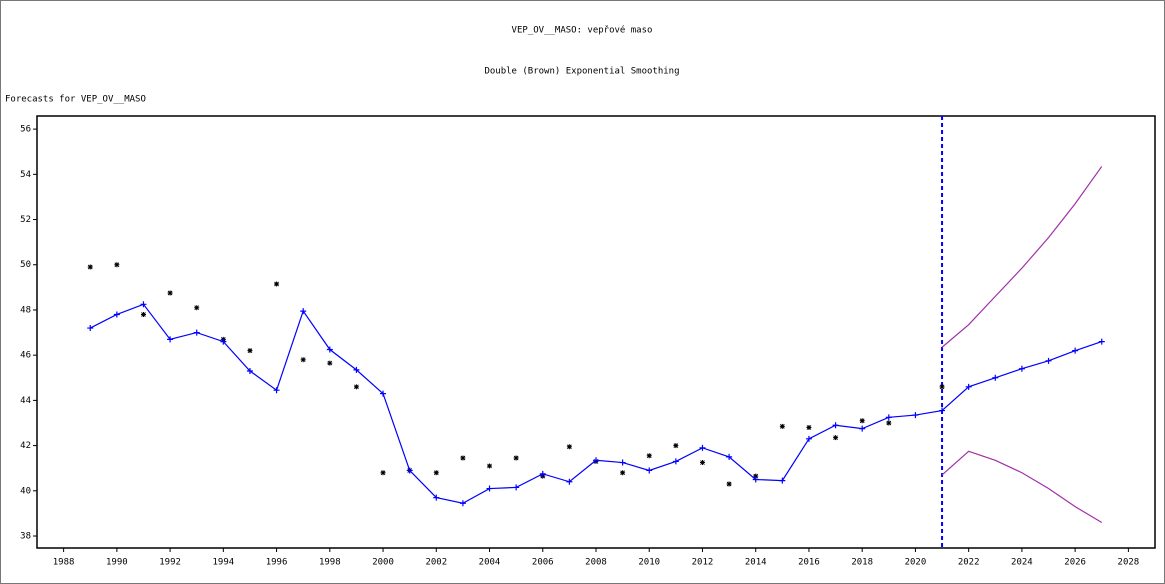  I want to click on x-tick-label: 2014, so click(756, 563).